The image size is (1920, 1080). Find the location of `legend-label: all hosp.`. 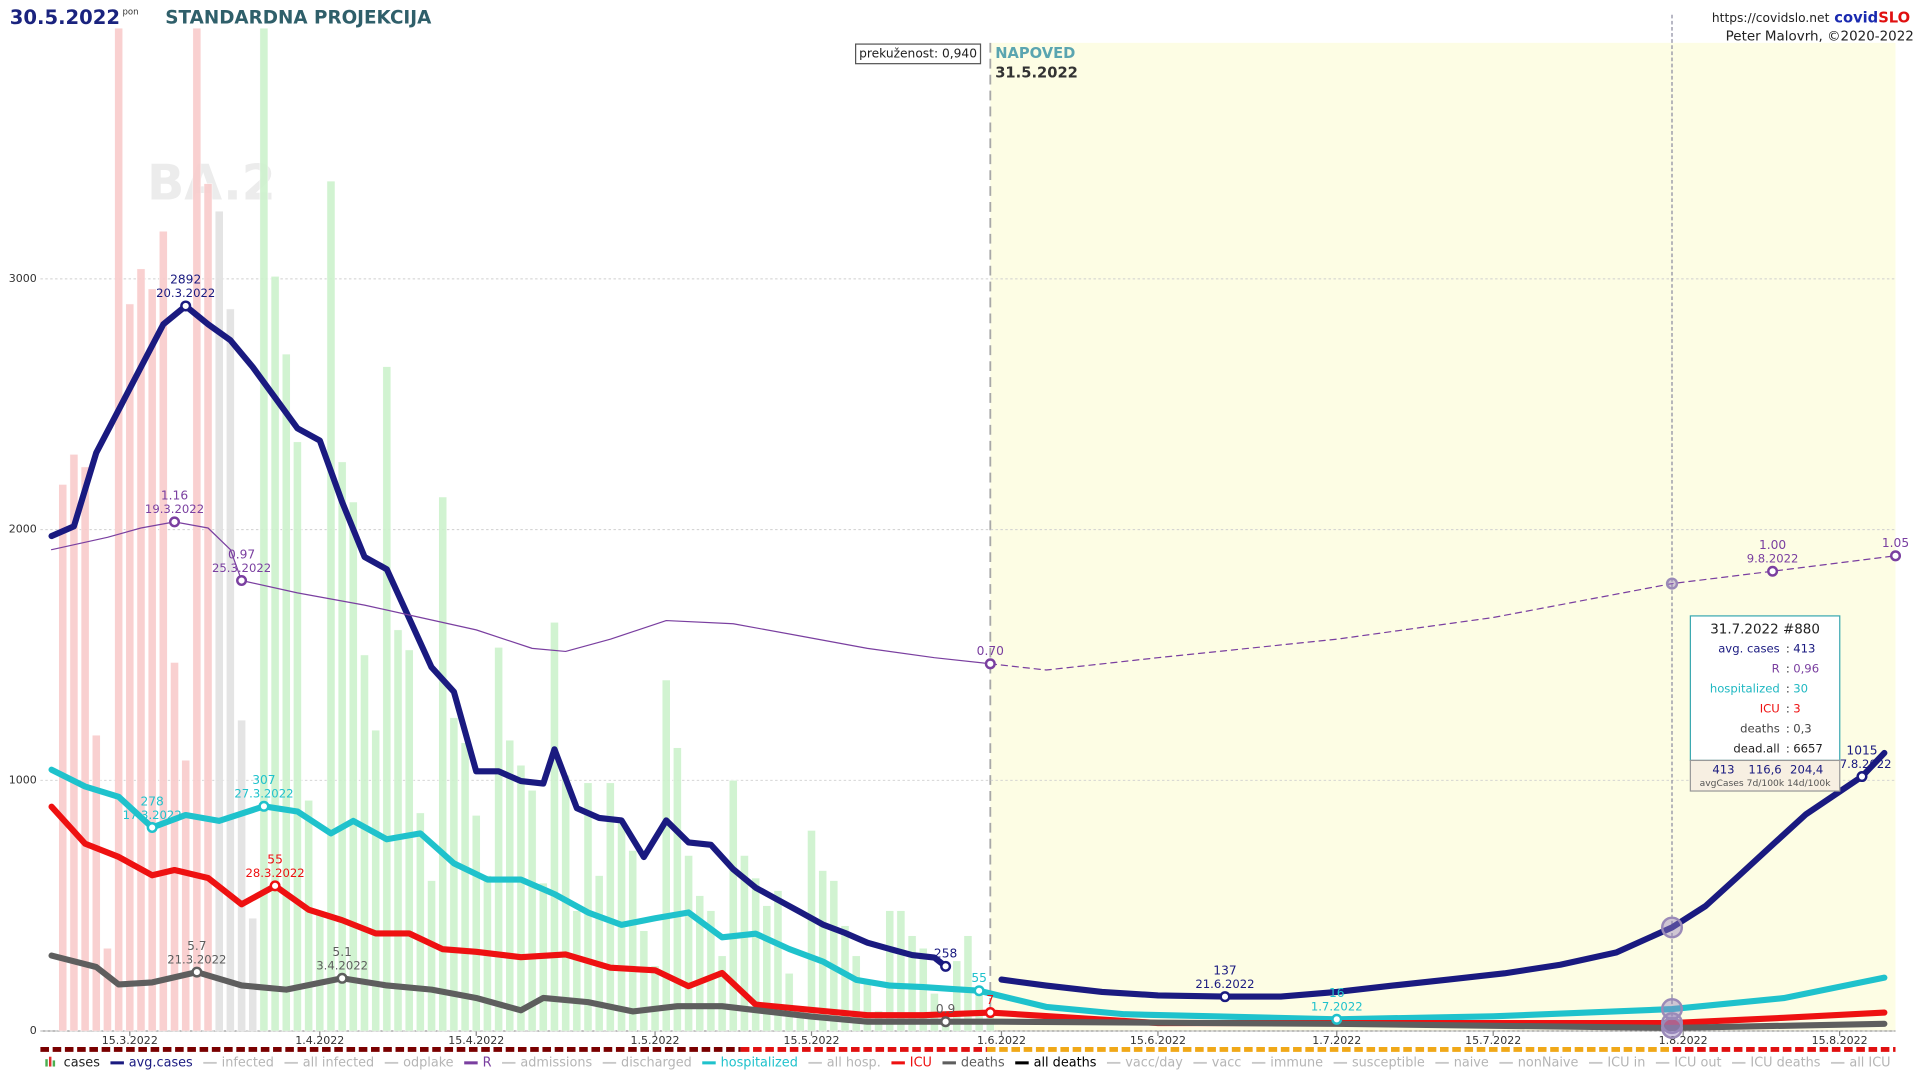

legend-label: all hosp. is located at coordinates (854, 1062).